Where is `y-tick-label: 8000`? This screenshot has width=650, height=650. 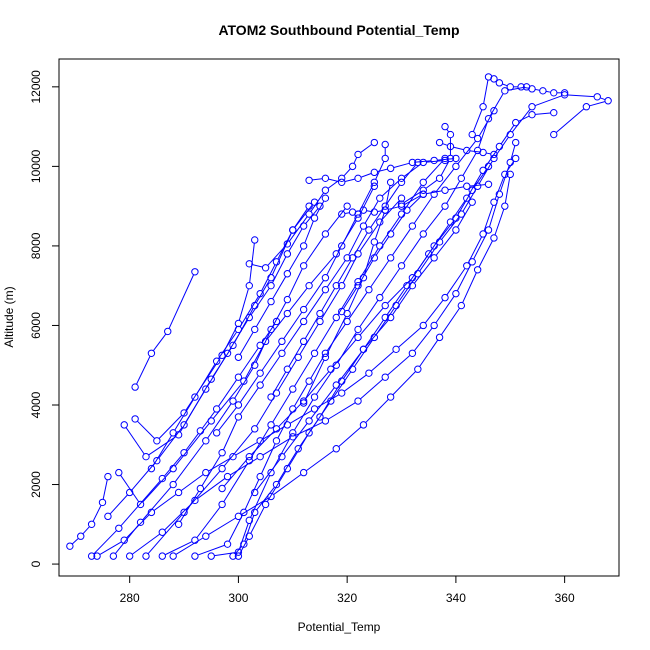 y-tick-label: 8000 is located at coordinates (36, 245).